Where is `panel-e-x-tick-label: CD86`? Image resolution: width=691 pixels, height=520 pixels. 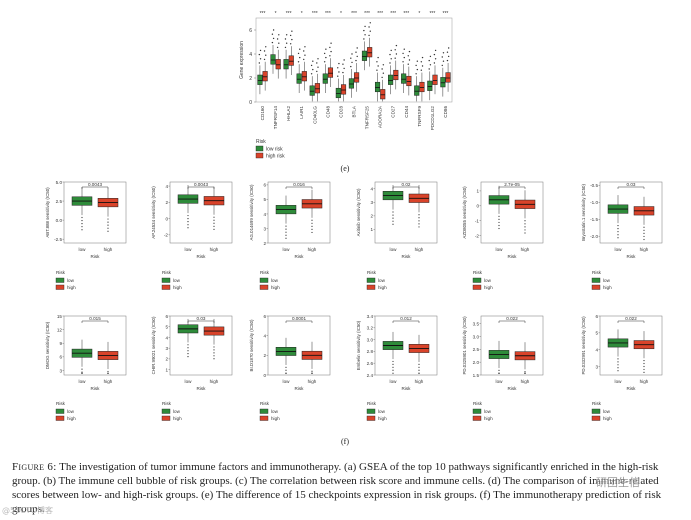 panel-e-x-tick-label: CD86 is located at coordinates (445, 112).